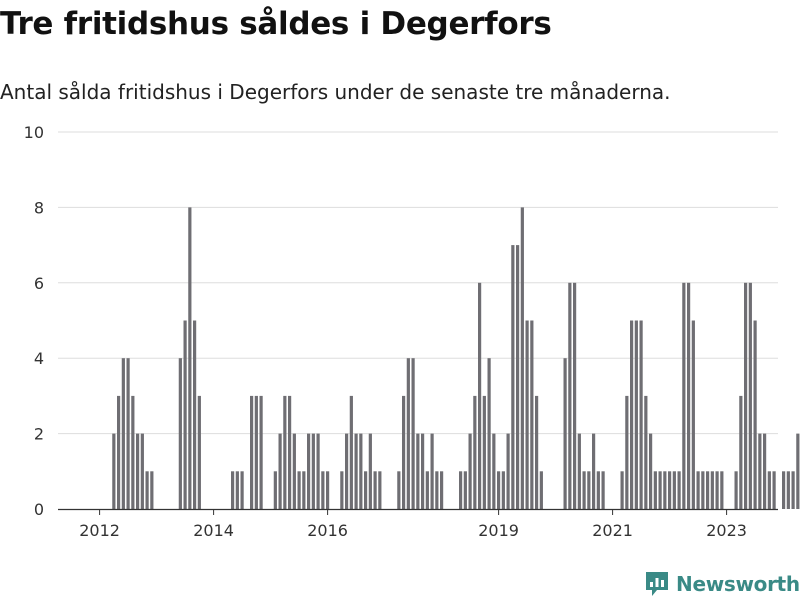 This screenshot has width=800, height=600. What do you see at coordinates (726, 530) in the screenshot?
I see `x-tick-label: 2023` at bounding box center [726, 530].